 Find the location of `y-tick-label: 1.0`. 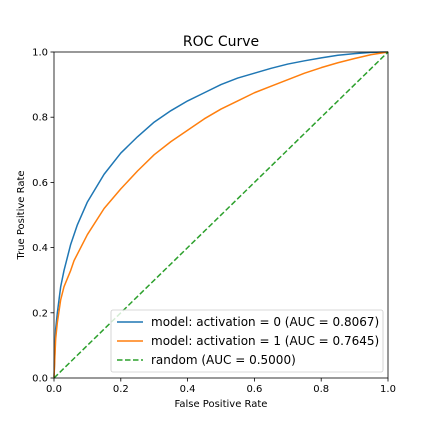

y-tick-label: 1.0 is located at coordinates (40, 53).